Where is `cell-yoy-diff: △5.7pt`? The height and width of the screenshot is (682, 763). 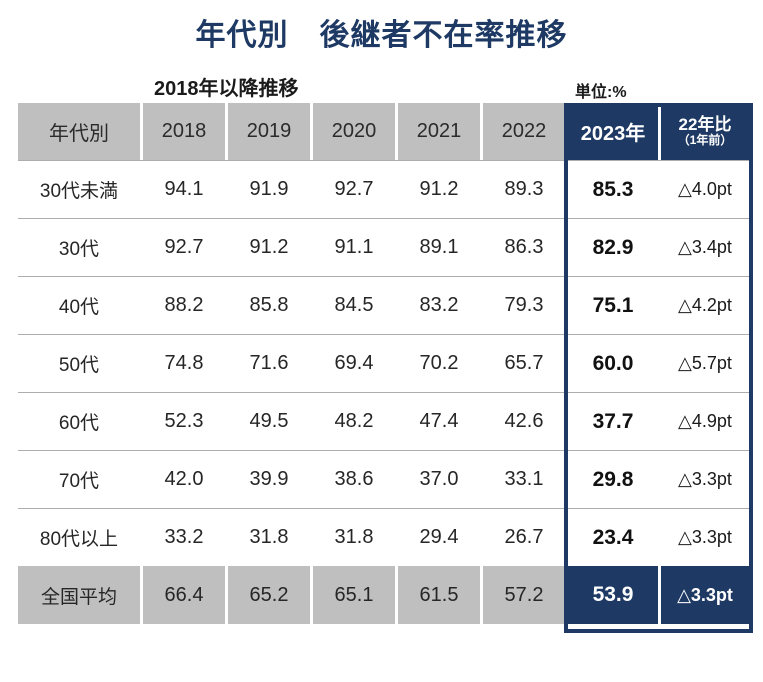 cell-yoy-diff: △5.7pt is located at coordinates (705, 363).